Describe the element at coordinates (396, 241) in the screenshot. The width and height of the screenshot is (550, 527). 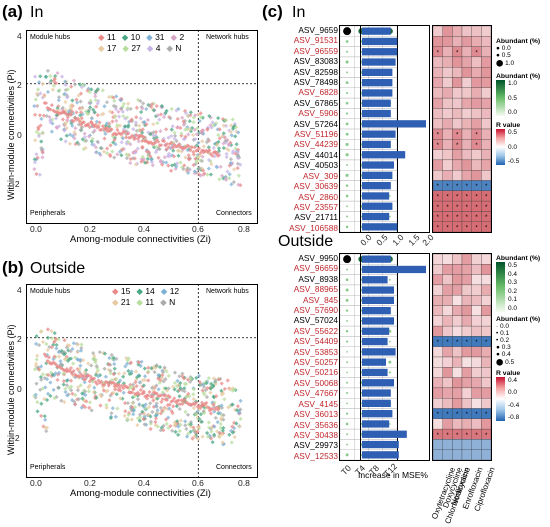
I see `bar-axis-in: 0.0 0.5 1.0 1.5 2.0` at that location.